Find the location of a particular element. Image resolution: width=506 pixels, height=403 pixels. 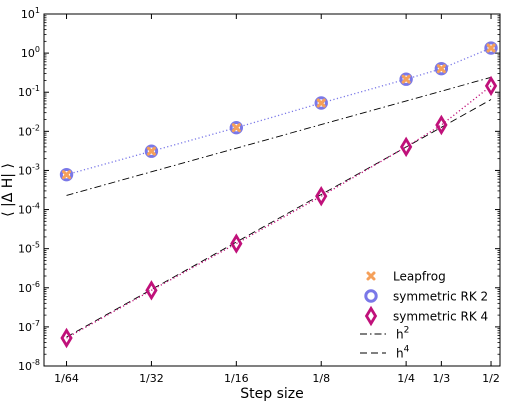

x-axis-title: Step size is located at coordinates (271, 394).